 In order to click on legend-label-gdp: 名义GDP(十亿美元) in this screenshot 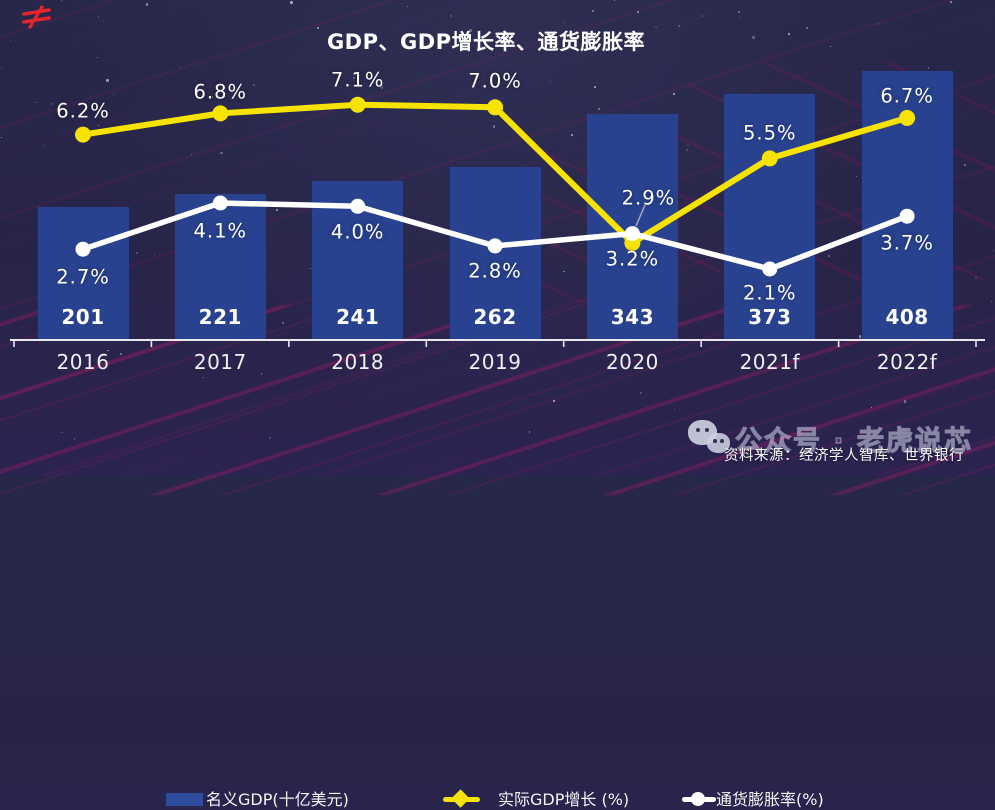, I will do `click(277, 799)`.